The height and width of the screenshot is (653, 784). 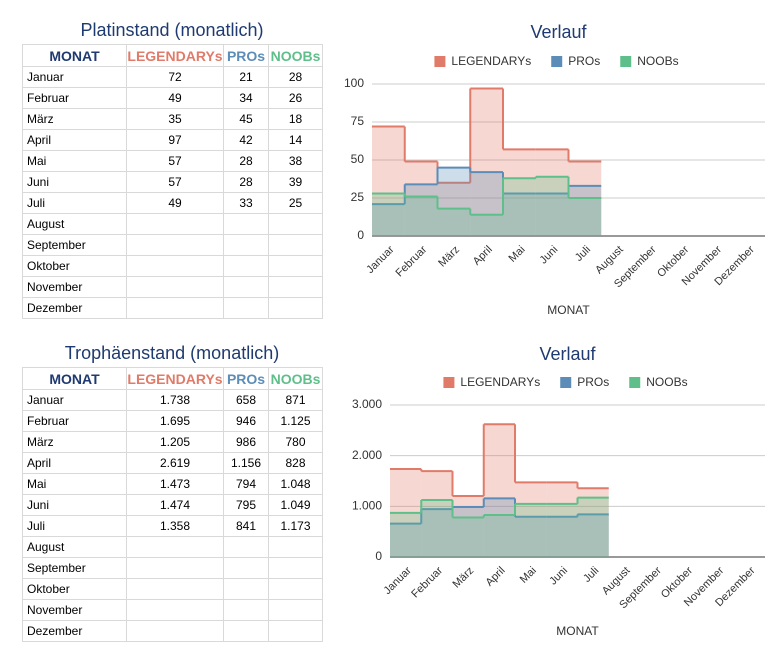 What do you see at coordinates (74, 547) in the screenshot?
I see `cell: August` at bounding box center [74, 547].